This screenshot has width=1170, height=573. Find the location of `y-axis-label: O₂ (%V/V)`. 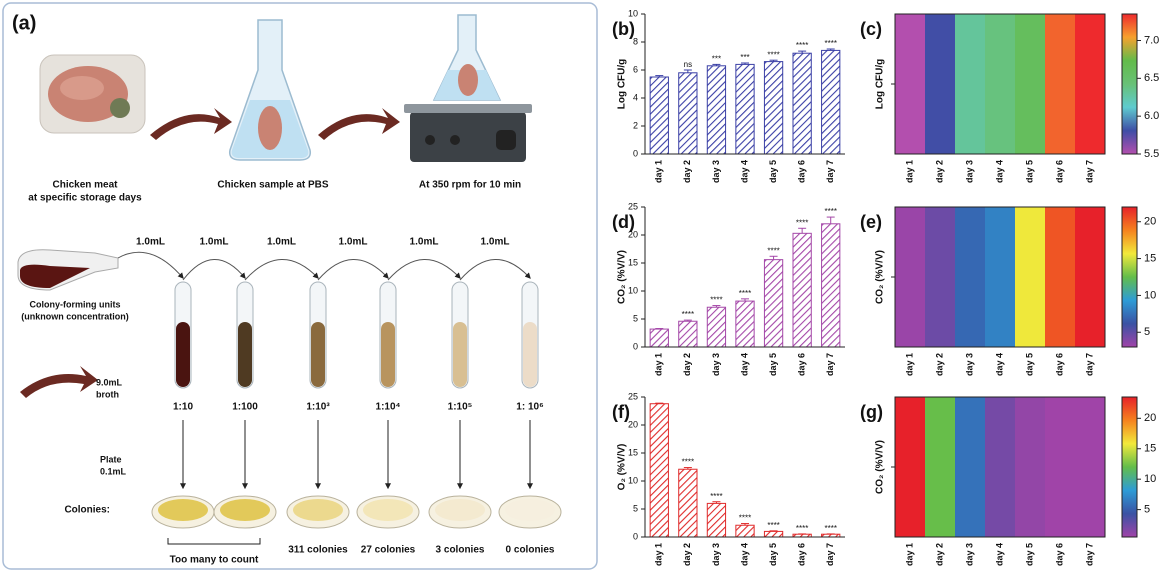

y-axis-label: O₂ (%V/V) is located at coordinates (622, 467).